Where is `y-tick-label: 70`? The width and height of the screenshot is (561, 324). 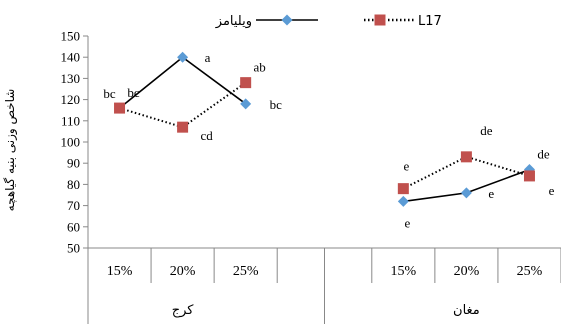 y-tick-label: 70 is located at coordinates (73, 205).